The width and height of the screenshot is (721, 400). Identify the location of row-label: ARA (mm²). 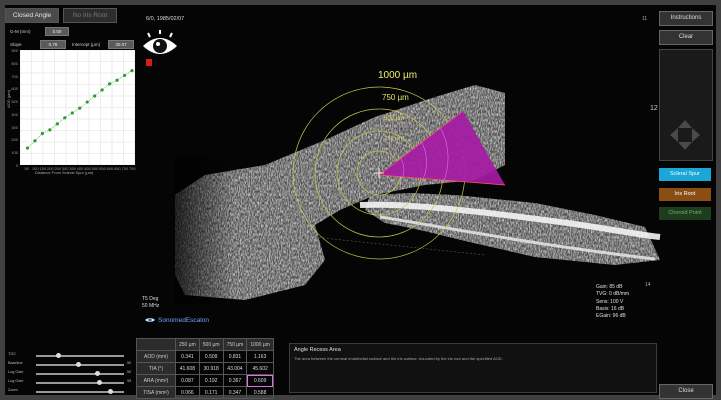
(156, 380).